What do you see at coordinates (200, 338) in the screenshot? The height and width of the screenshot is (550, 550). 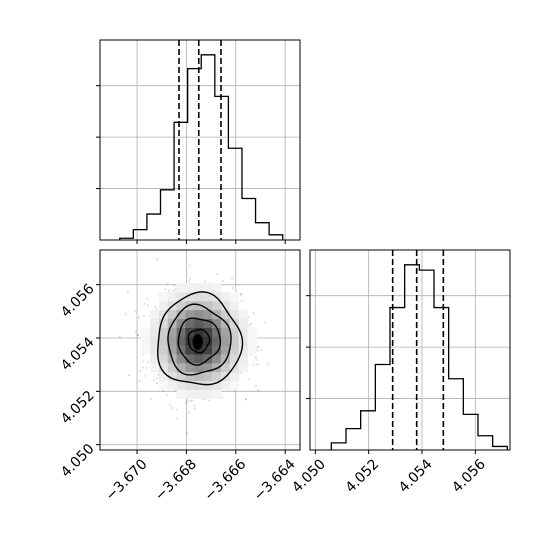 I see `contour-line` at bounding box center [200, 338].